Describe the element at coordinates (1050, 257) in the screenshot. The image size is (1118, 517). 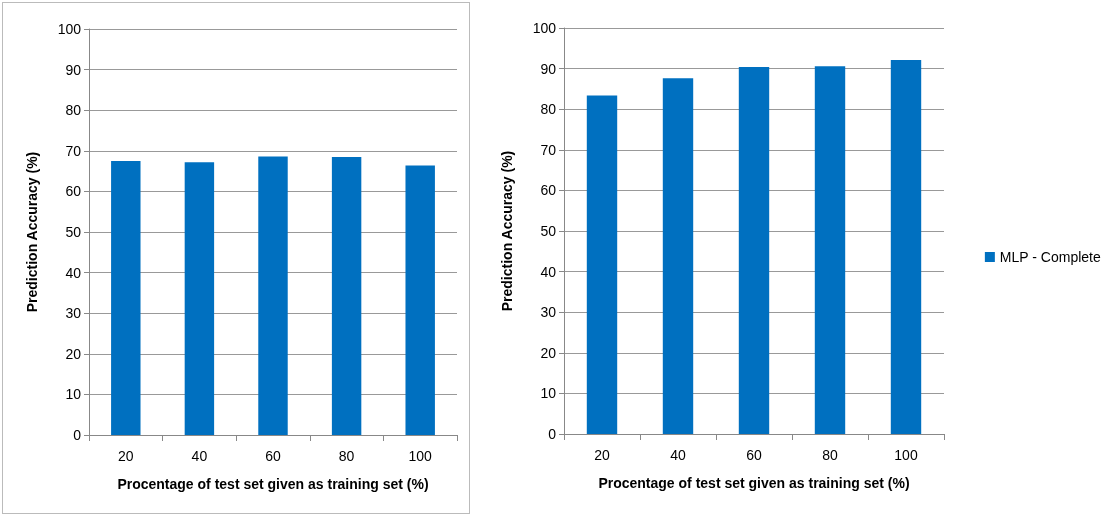
I see `legend-label: MLP - Complete` at that location.